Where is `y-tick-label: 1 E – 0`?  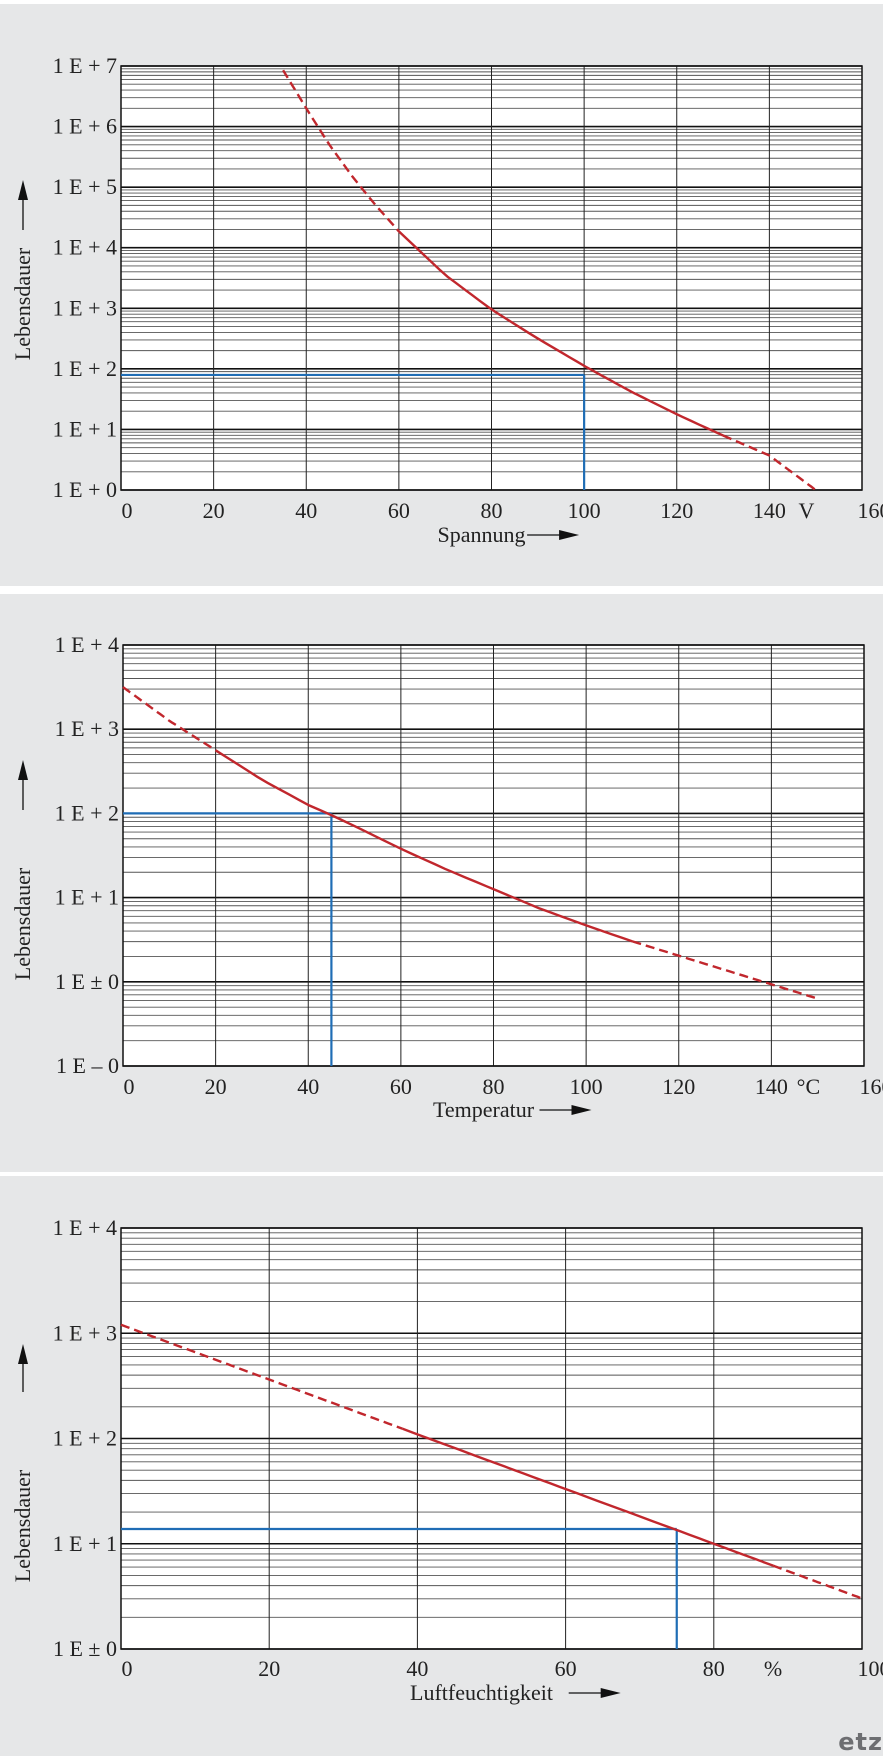 y-tick-label: 1 E – 0 is located at coordinates (87, 1065).